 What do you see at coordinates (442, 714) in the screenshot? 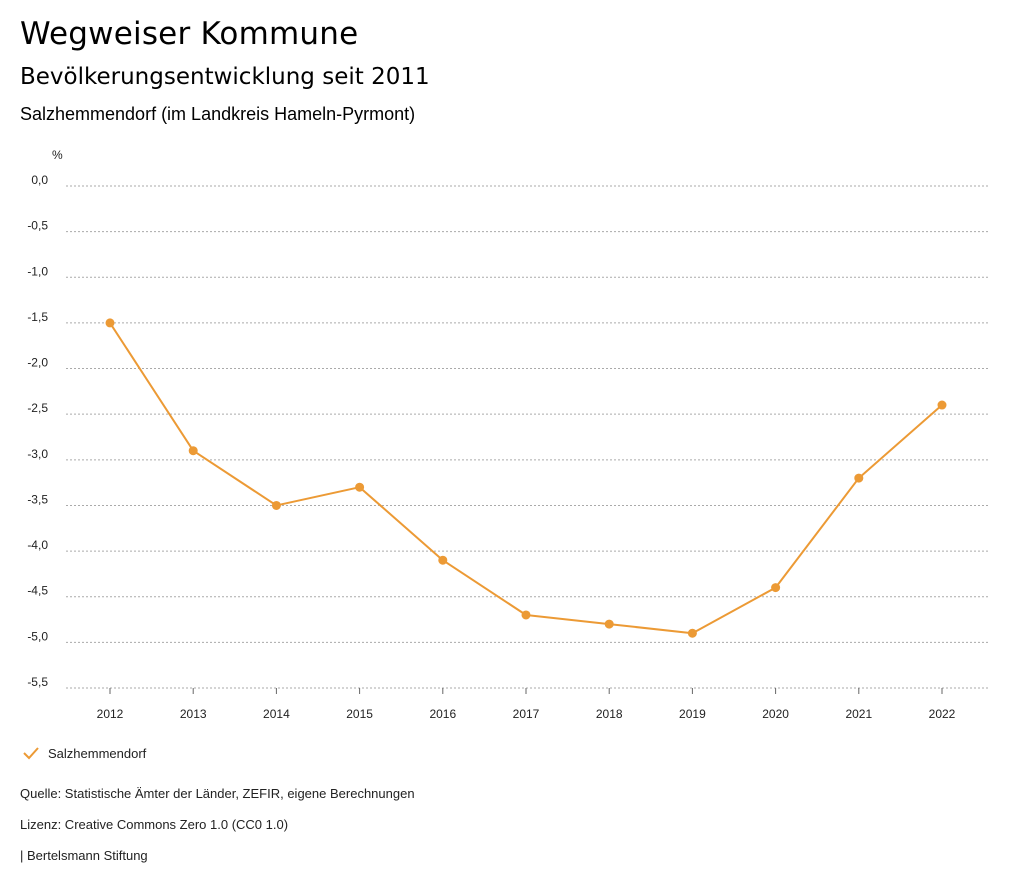
I see `x-tick-label: 2016` at bounding box center [442, 714].